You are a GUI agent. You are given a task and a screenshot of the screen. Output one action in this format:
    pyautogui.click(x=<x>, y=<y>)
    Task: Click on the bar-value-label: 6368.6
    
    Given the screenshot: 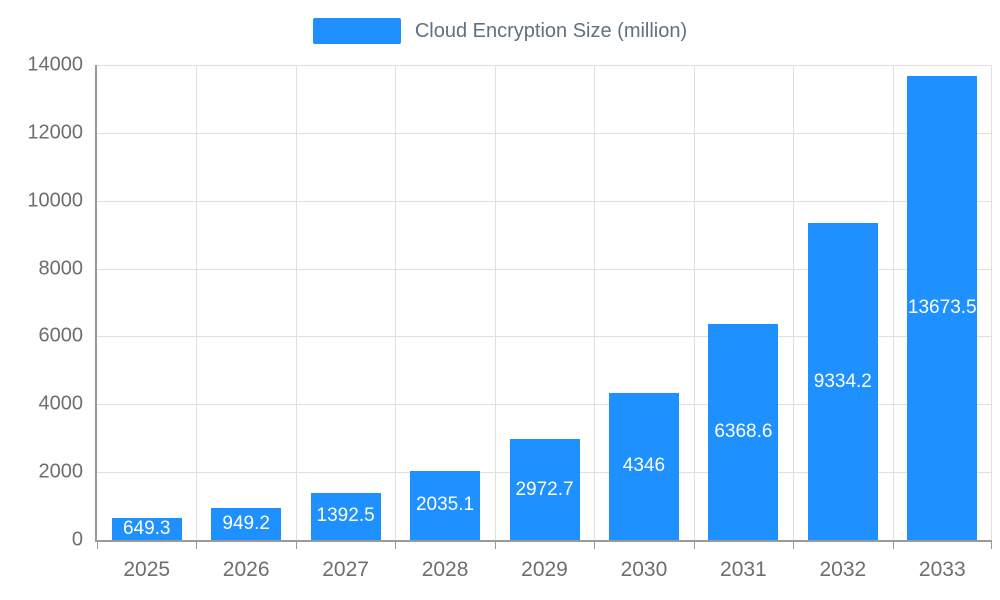 What is the action you would take?
    pyautogui.click(x=743, y=431)
    